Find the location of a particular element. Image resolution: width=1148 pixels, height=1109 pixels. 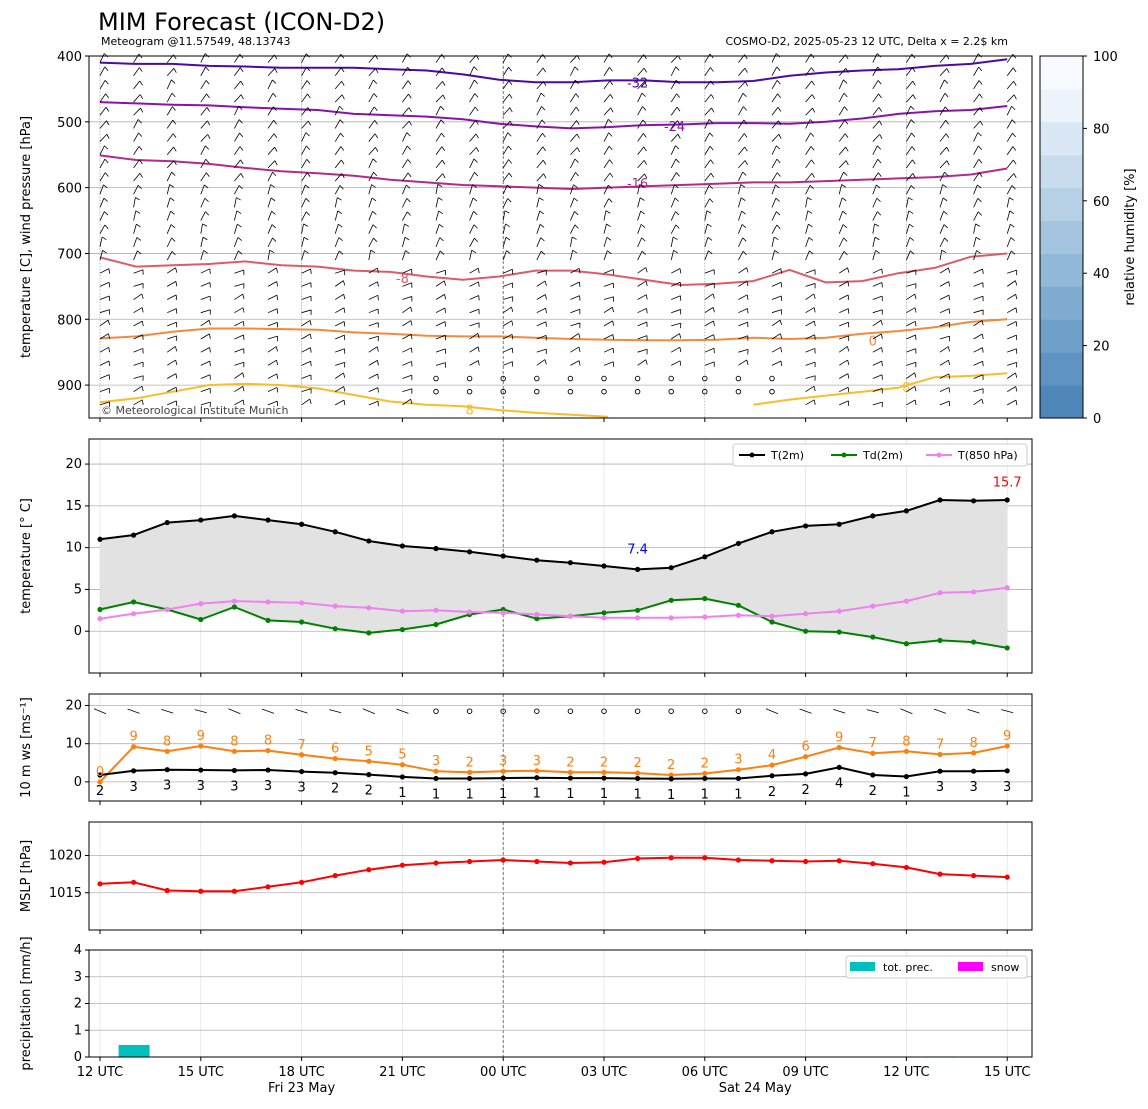

t2m-point is located at coordinates (906, 510).